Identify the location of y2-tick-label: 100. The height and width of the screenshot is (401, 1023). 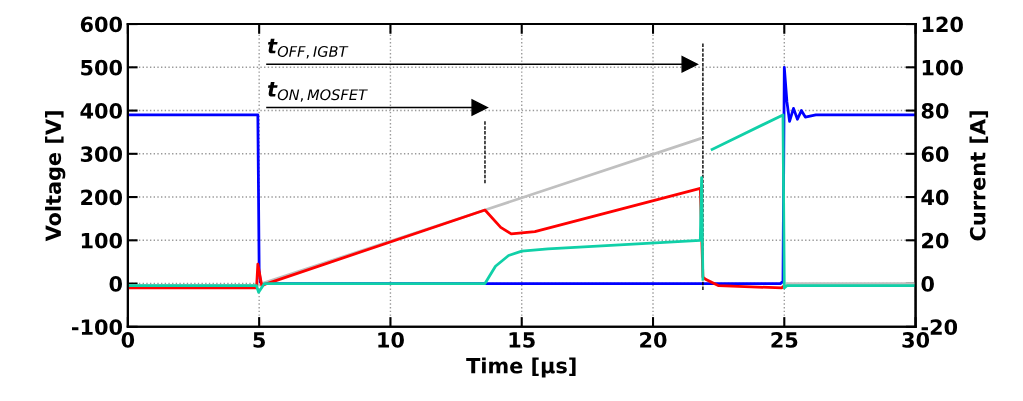
(942, 67).